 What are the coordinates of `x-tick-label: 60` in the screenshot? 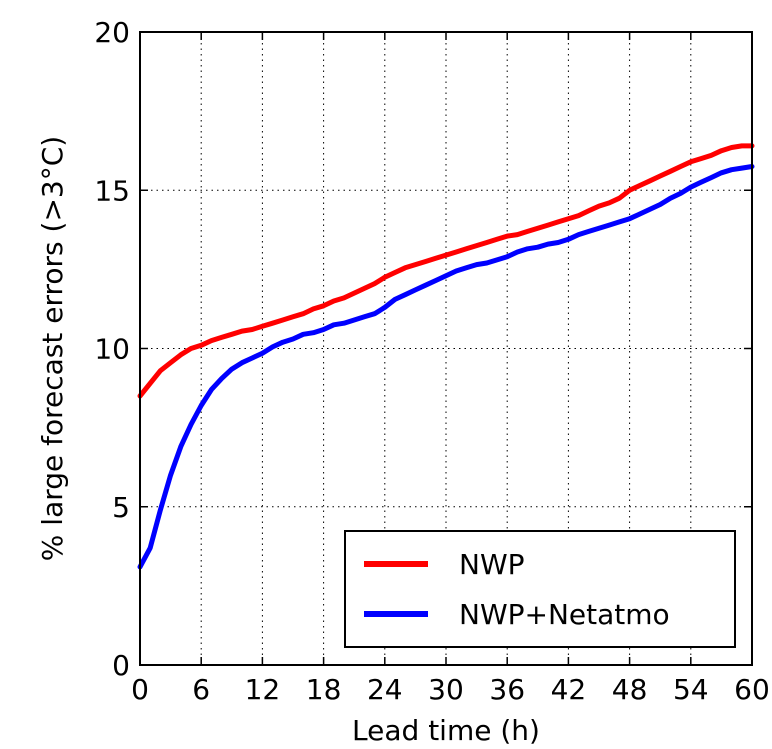 It's located at (752, 689).